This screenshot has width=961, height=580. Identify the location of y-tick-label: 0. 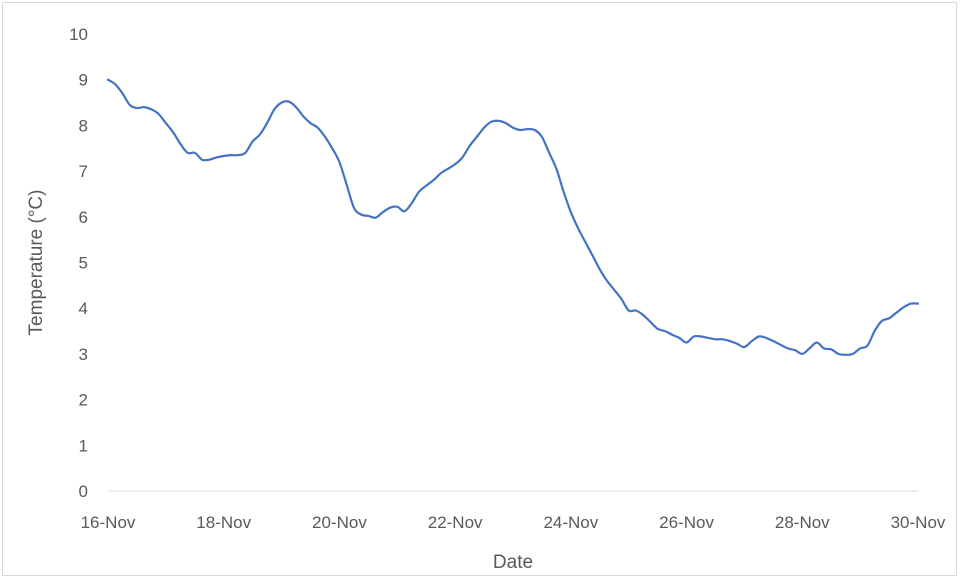
(83, 491).